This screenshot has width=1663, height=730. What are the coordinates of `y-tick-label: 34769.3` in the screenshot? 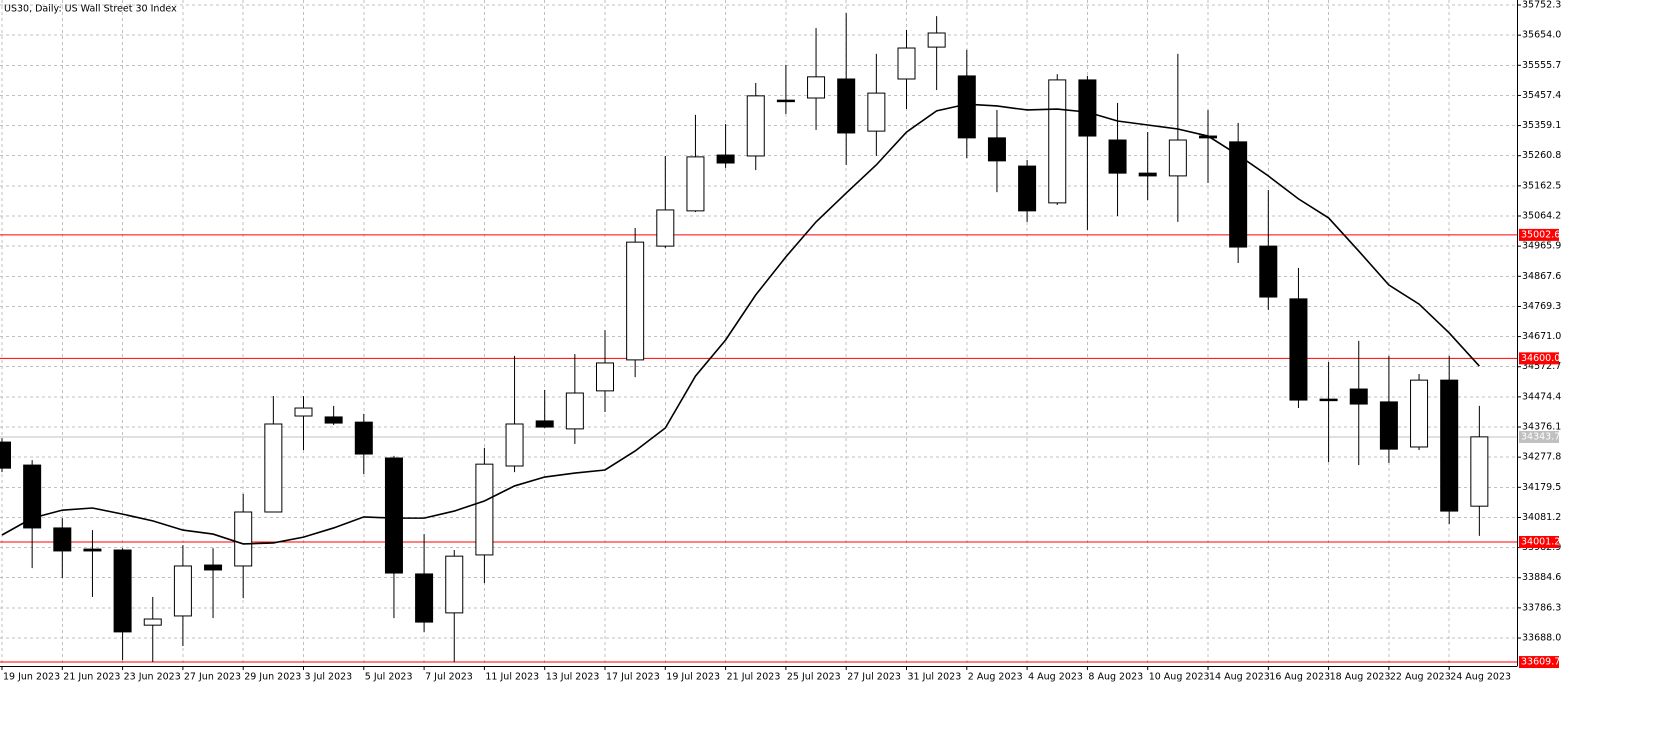 It's located at (1541, 306).